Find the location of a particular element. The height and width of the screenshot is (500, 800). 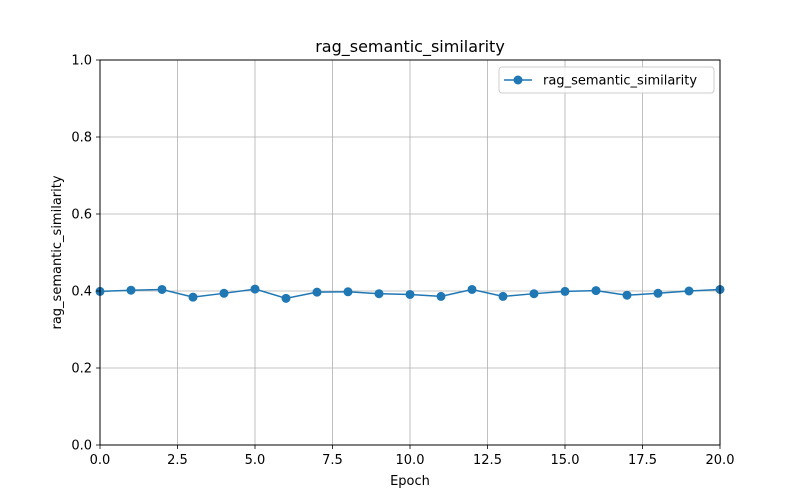

y-tick-label: 0.6 is located at coordinates (81, 215).